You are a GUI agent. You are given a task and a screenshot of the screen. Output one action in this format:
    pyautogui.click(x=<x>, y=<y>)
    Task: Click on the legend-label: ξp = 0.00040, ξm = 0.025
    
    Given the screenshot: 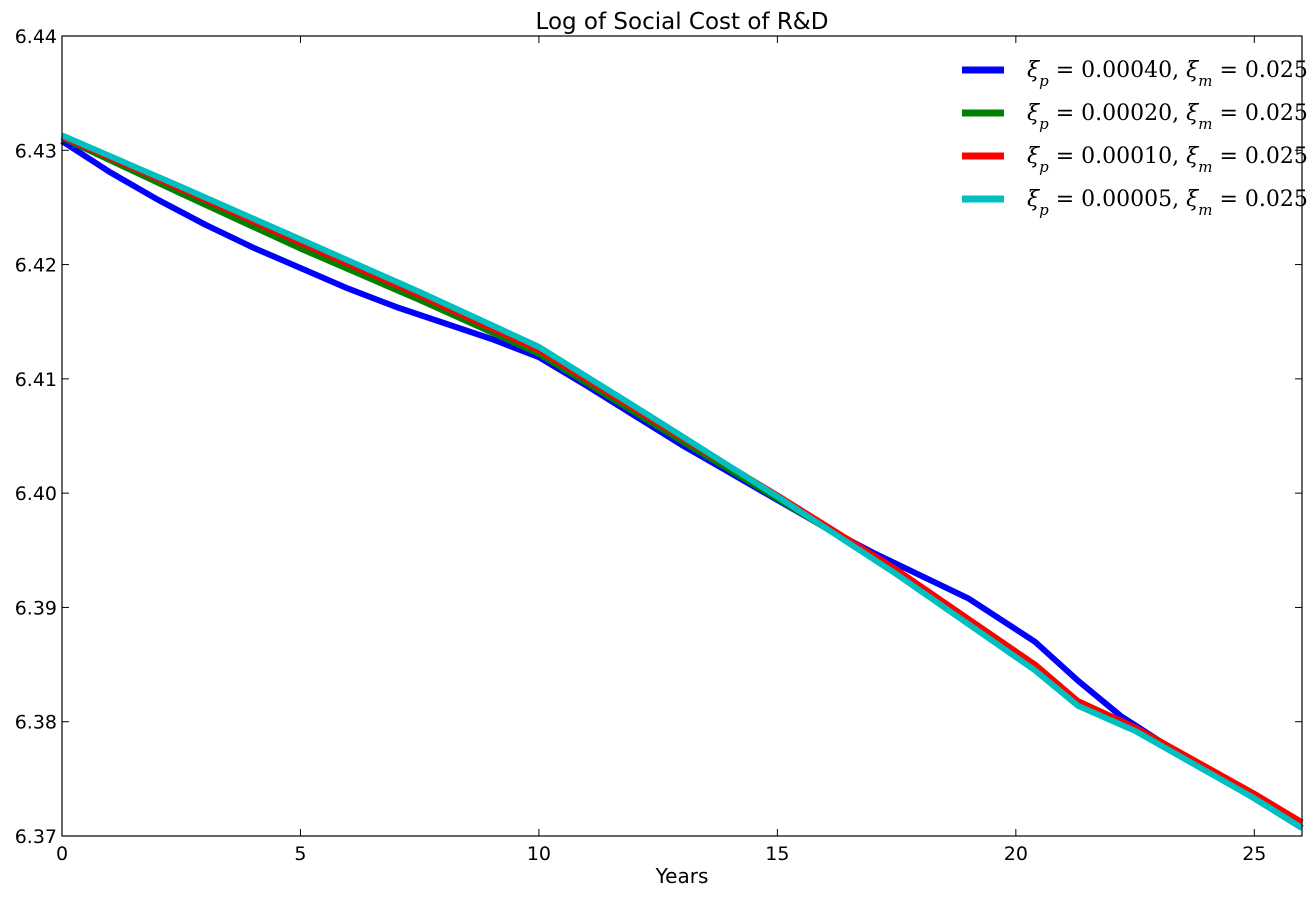 What is the action you would take?
    pyautogui.click(x=1167, y=74)
    